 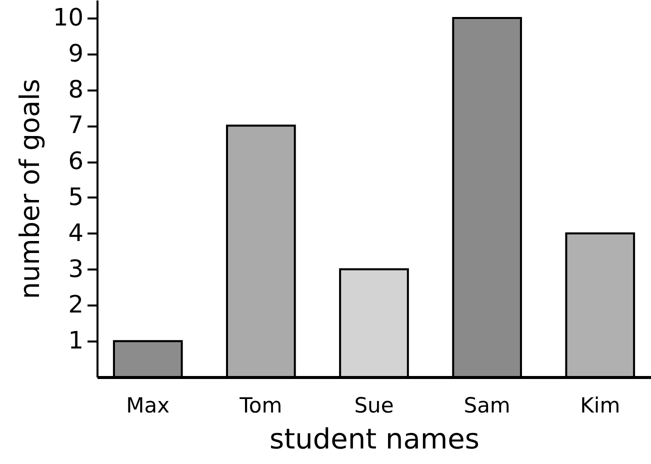 I want to click on y-tick-label: 6, so click(x=76, y=161).